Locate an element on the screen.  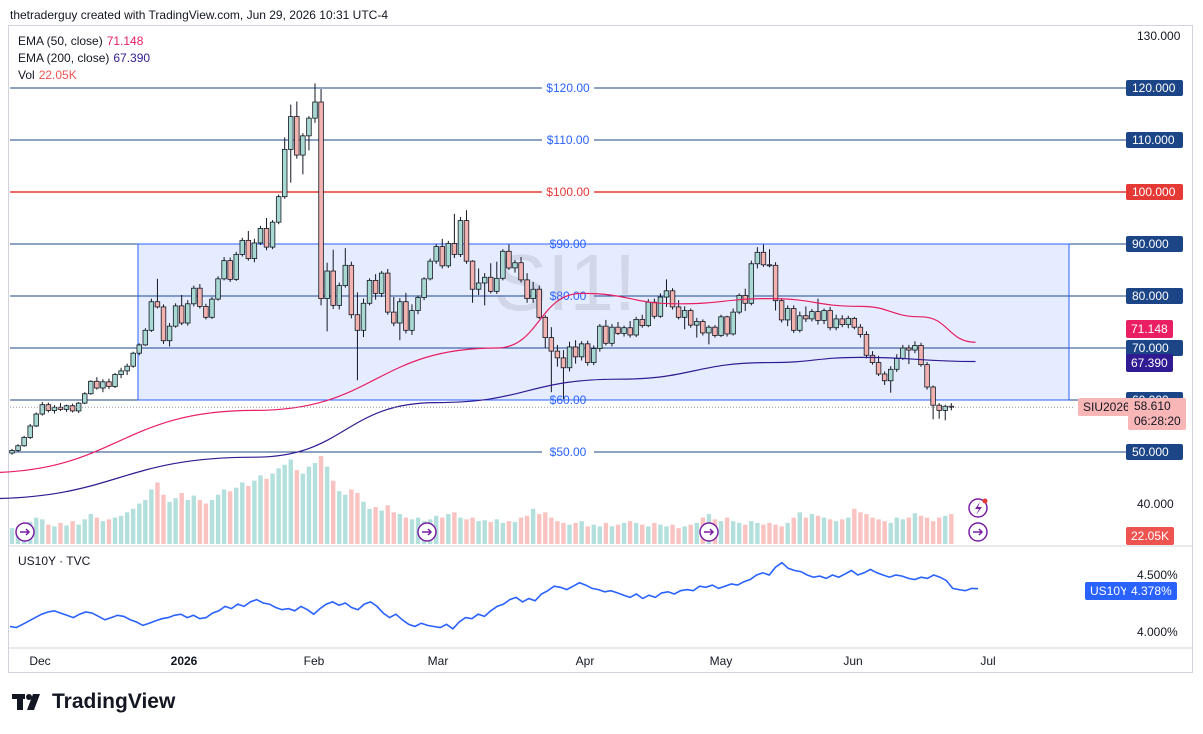
tradingview-logo: TradingView is located at coordinates (93, 702).